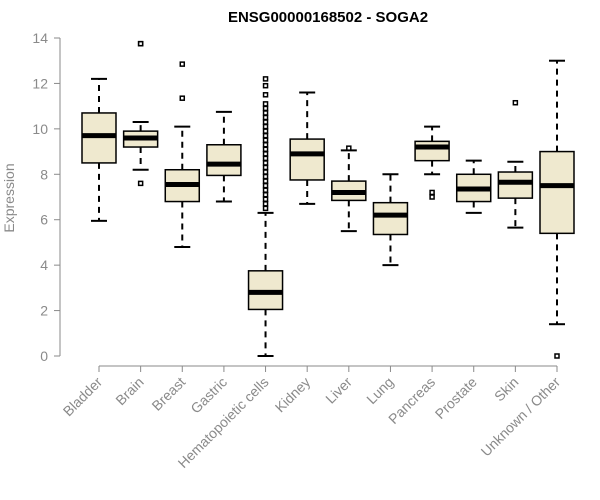 This screenshot has width=600, height=500. What do you see at coordinates (168, 394) in the screenshot?
I see `x-tick-label: Breast` at bounding box center [168, 394].